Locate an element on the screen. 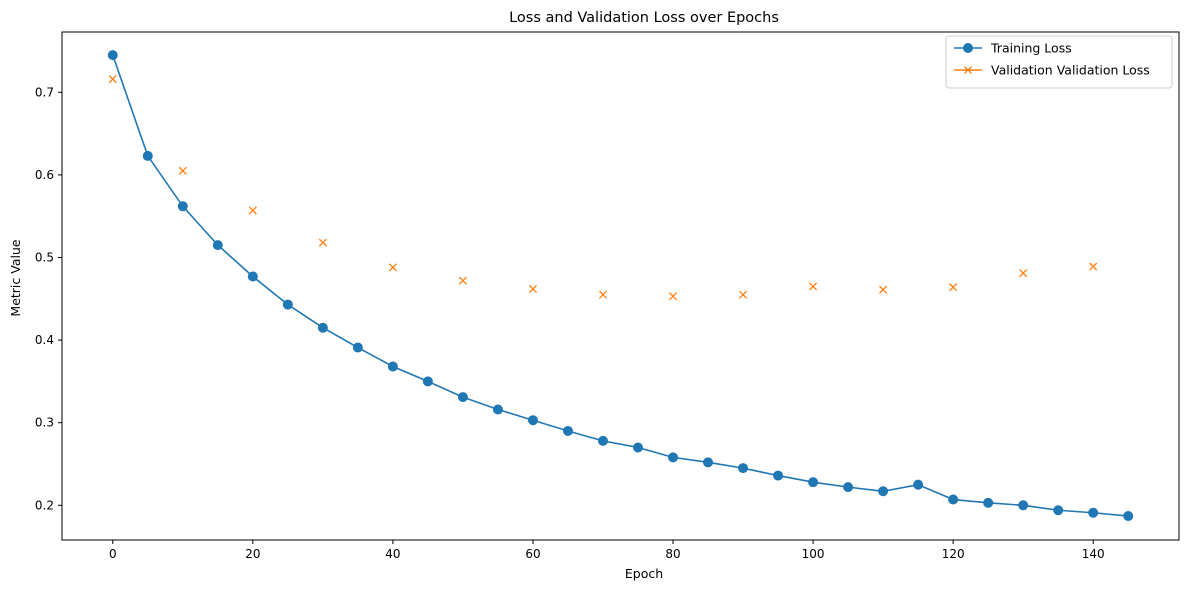  x-tick-label: 120 is located at coordinates (953, 554).